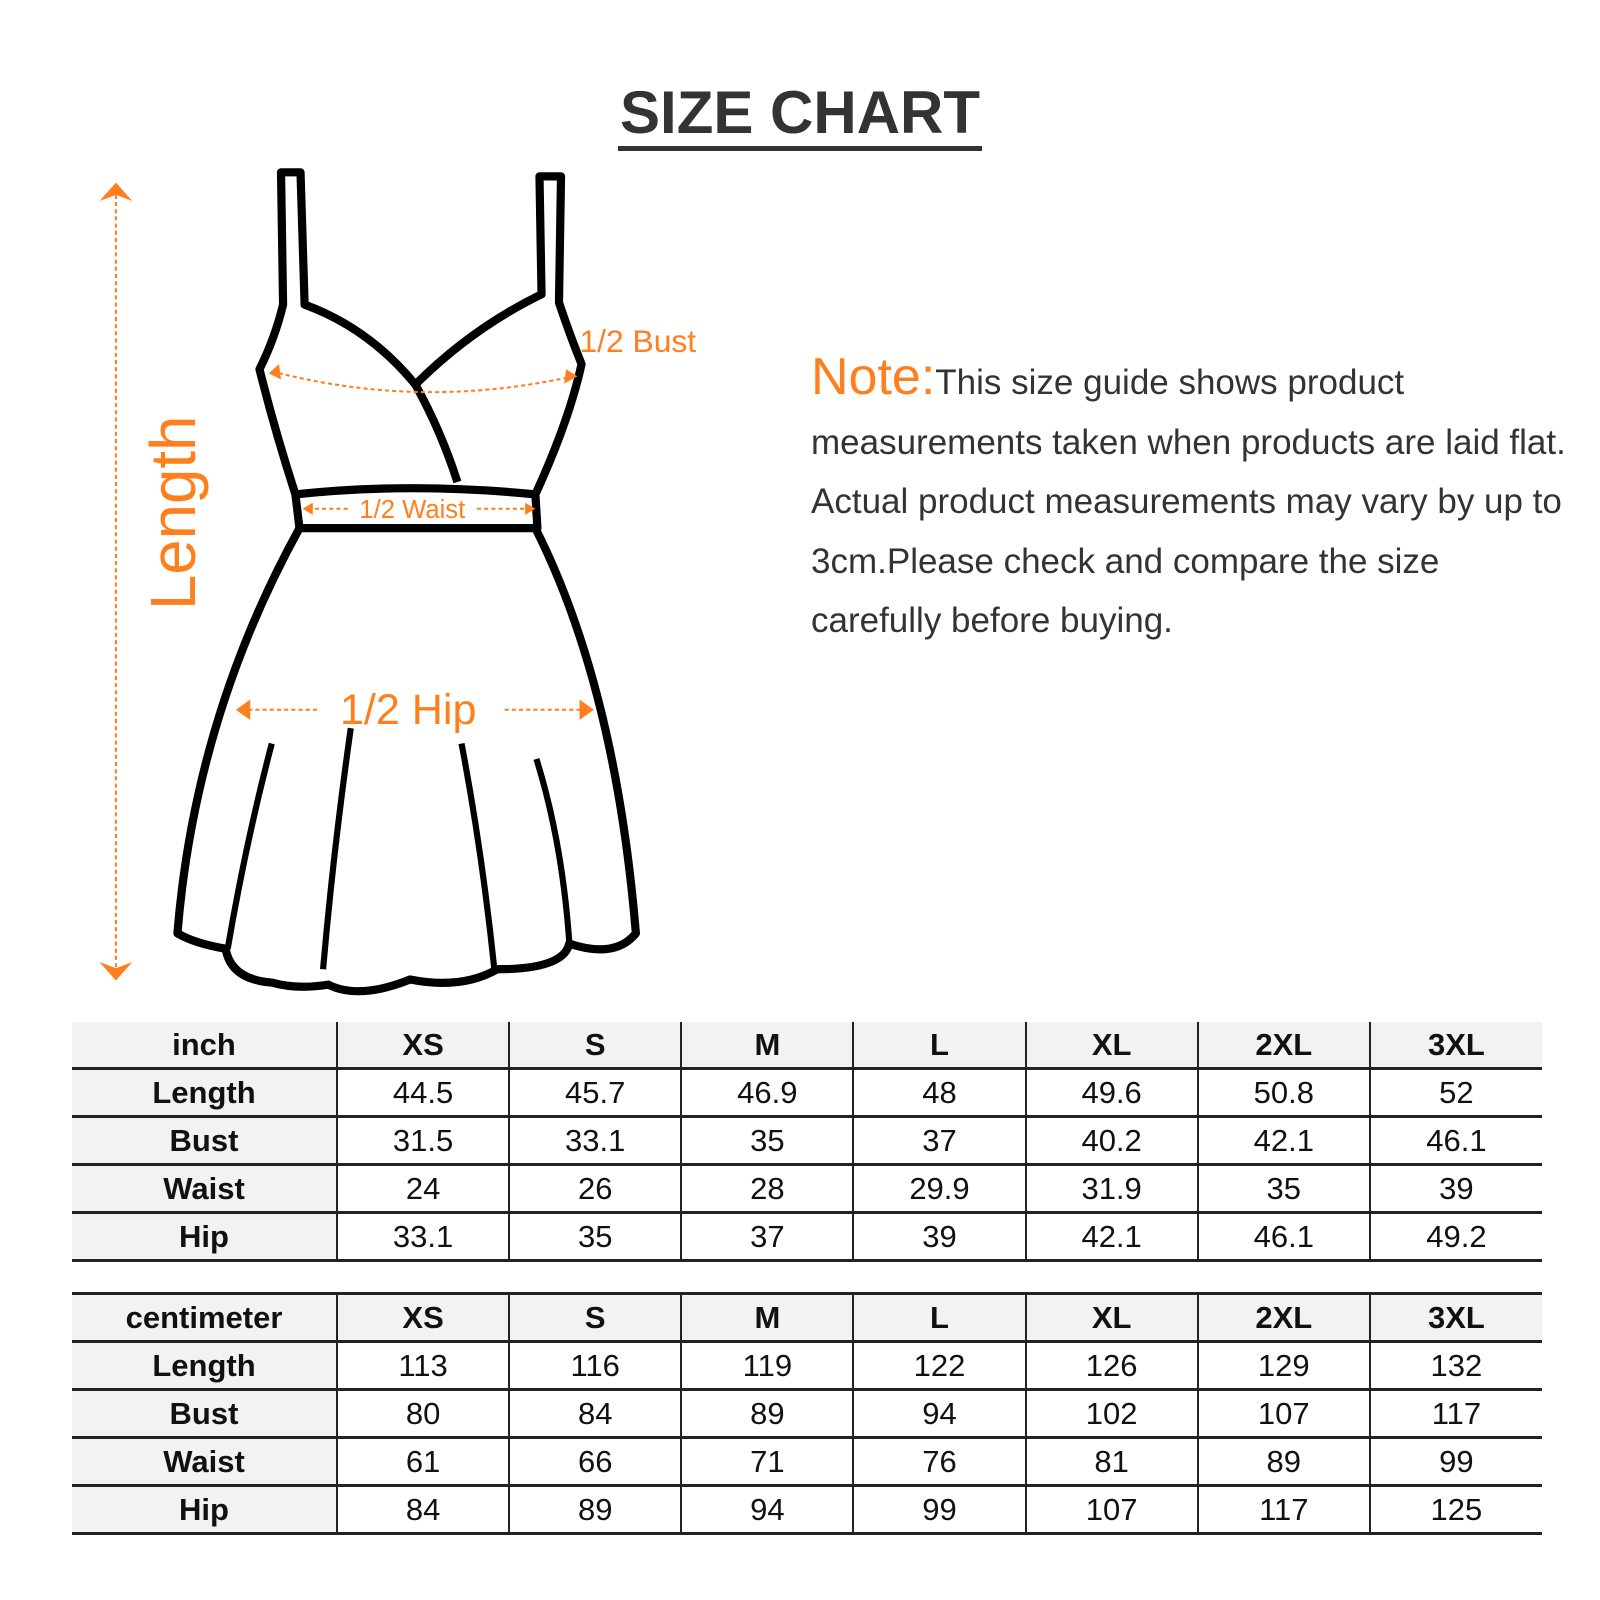 This screenshot has height=1600, width=1600. I want to click on table-row: Length 113 116 119 122 126 129 132, so click(807, 1366).